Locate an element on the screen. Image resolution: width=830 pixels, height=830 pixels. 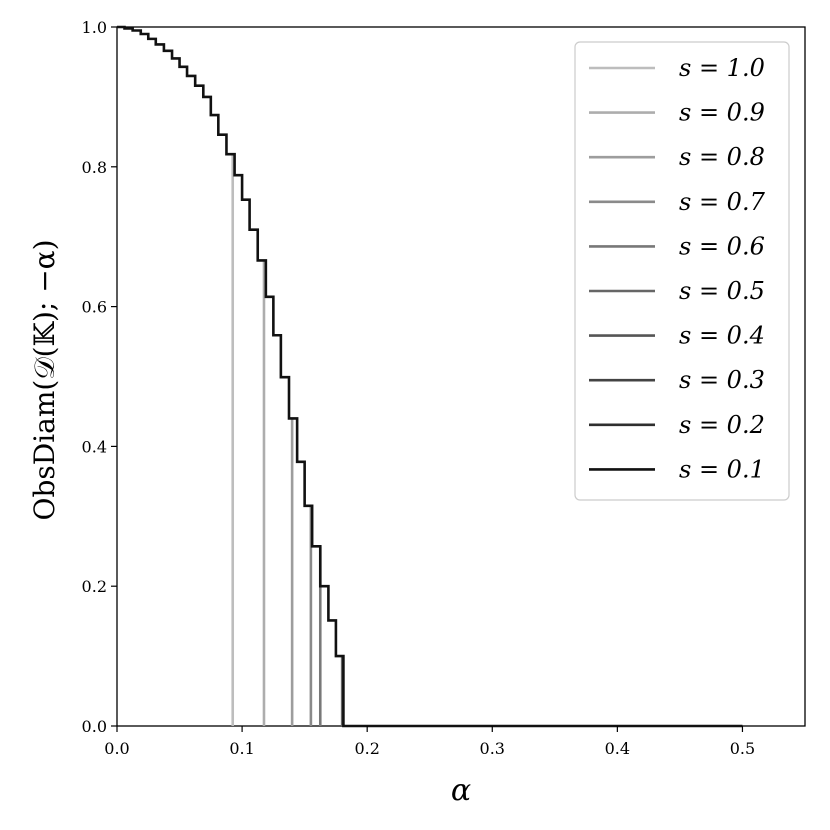
y-axis-label: ObsDiam(𝒟(𝕂); −α) is located at coordinates (44, 380).